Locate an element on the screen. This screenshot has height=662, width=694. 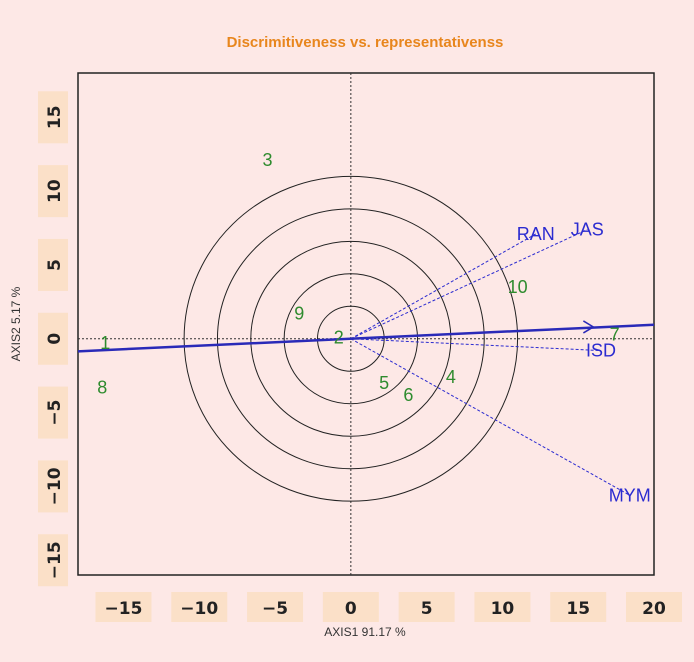
y-tick-label: 0 is located at coordinates (55, 339).